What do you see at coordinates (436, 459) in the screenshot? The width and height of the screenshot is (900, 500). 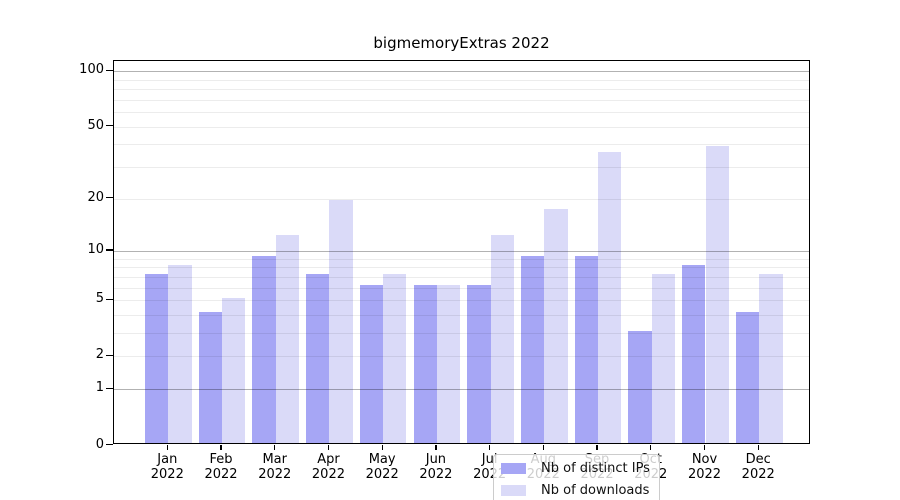 I see `x-tick-month: Jun` at bounding box center [436, 459].